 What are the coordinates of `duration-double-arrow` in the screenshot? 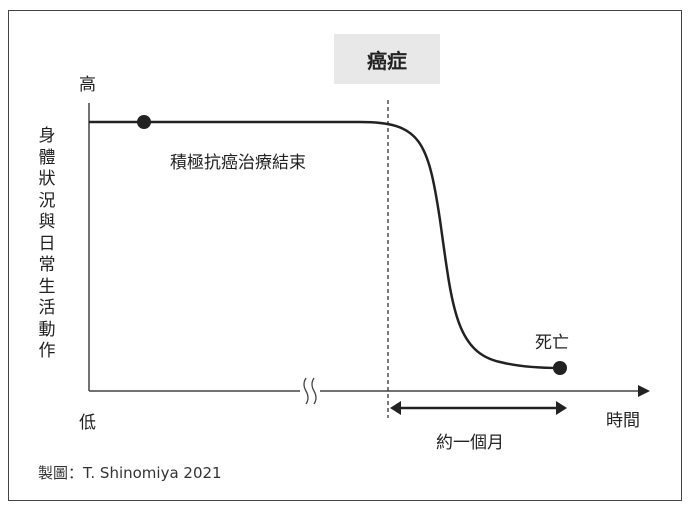 It's located at (478, 408).